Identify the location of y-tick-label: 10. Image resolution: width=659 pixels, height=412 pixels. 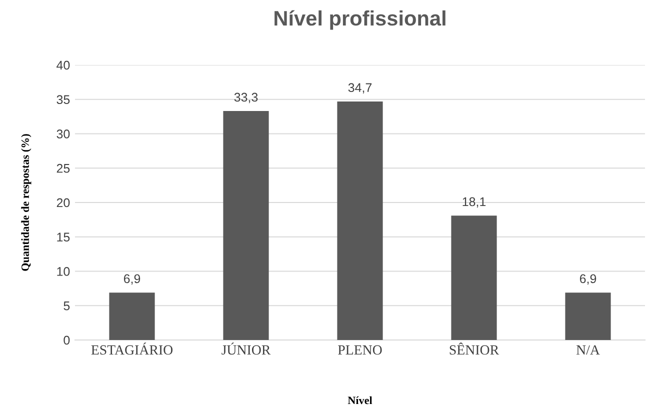
(63, 271).